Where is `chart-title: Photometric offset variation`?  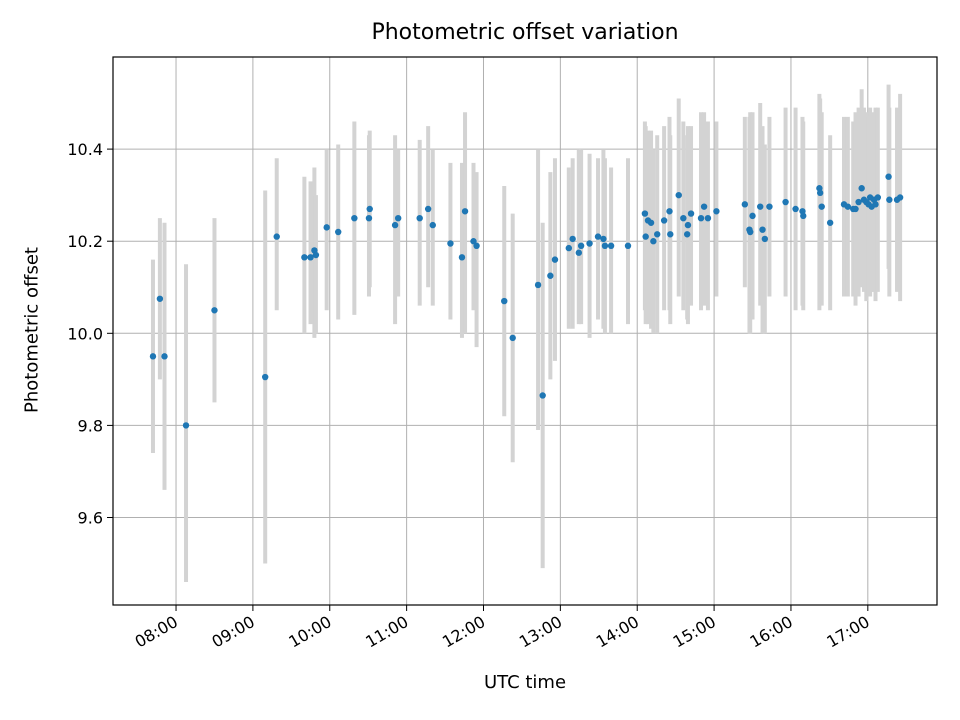
chart-title: Photometric offset variation is located at coordinates (525, 32).